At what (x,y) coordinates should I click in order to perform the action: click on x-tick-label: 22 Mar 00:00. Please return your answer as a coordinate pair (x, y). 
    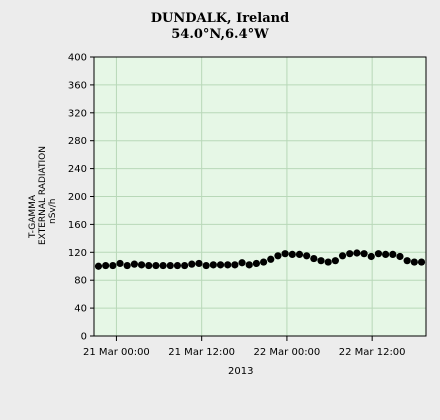
    Looking at the image, I should click on (287, 352).